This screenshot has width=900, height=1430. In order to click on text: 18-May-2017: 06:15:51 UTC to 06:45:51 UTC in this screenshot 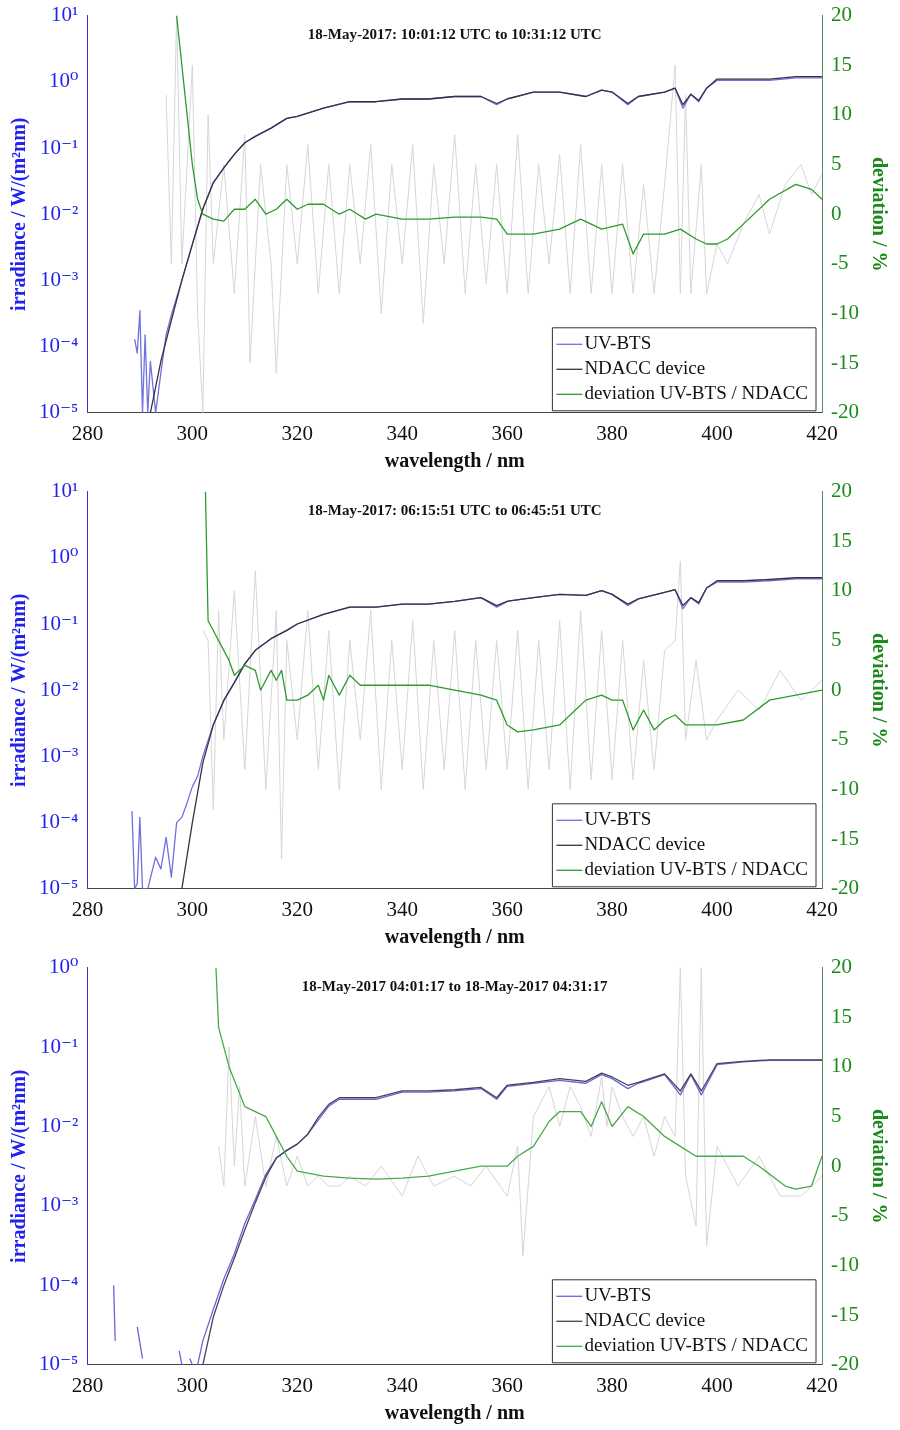, I will do `click(454, 509)`.